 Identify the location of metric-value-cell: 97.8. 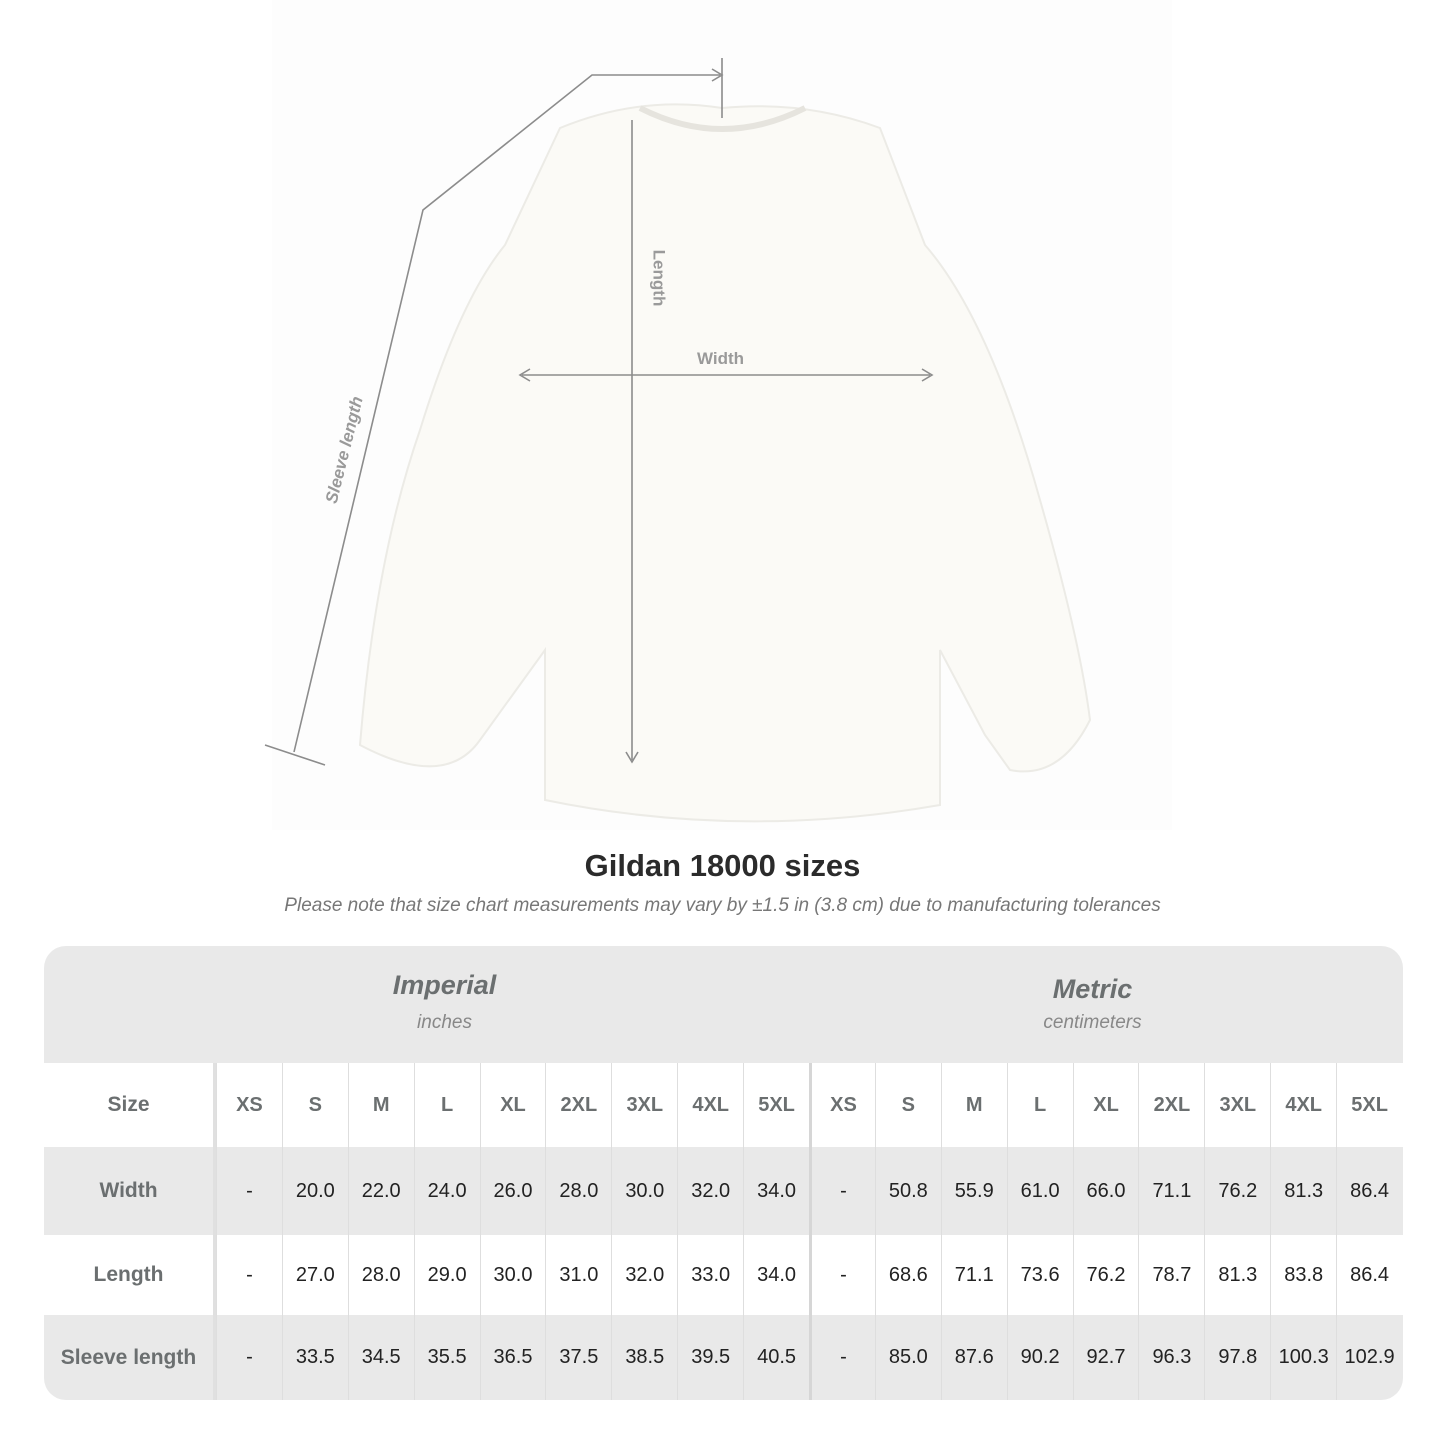
(1237, 1357).